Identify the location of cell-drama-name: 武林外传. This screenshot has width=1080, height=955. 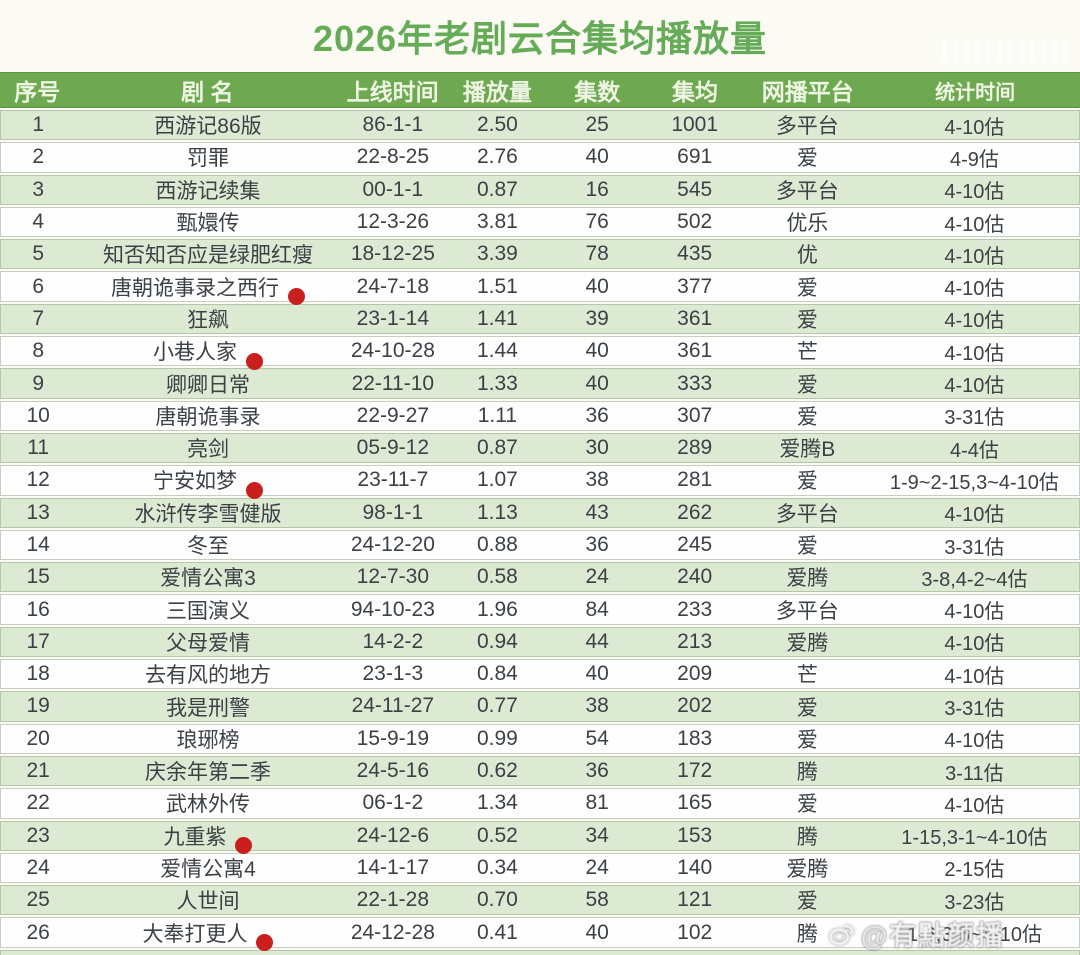
(207, 805).